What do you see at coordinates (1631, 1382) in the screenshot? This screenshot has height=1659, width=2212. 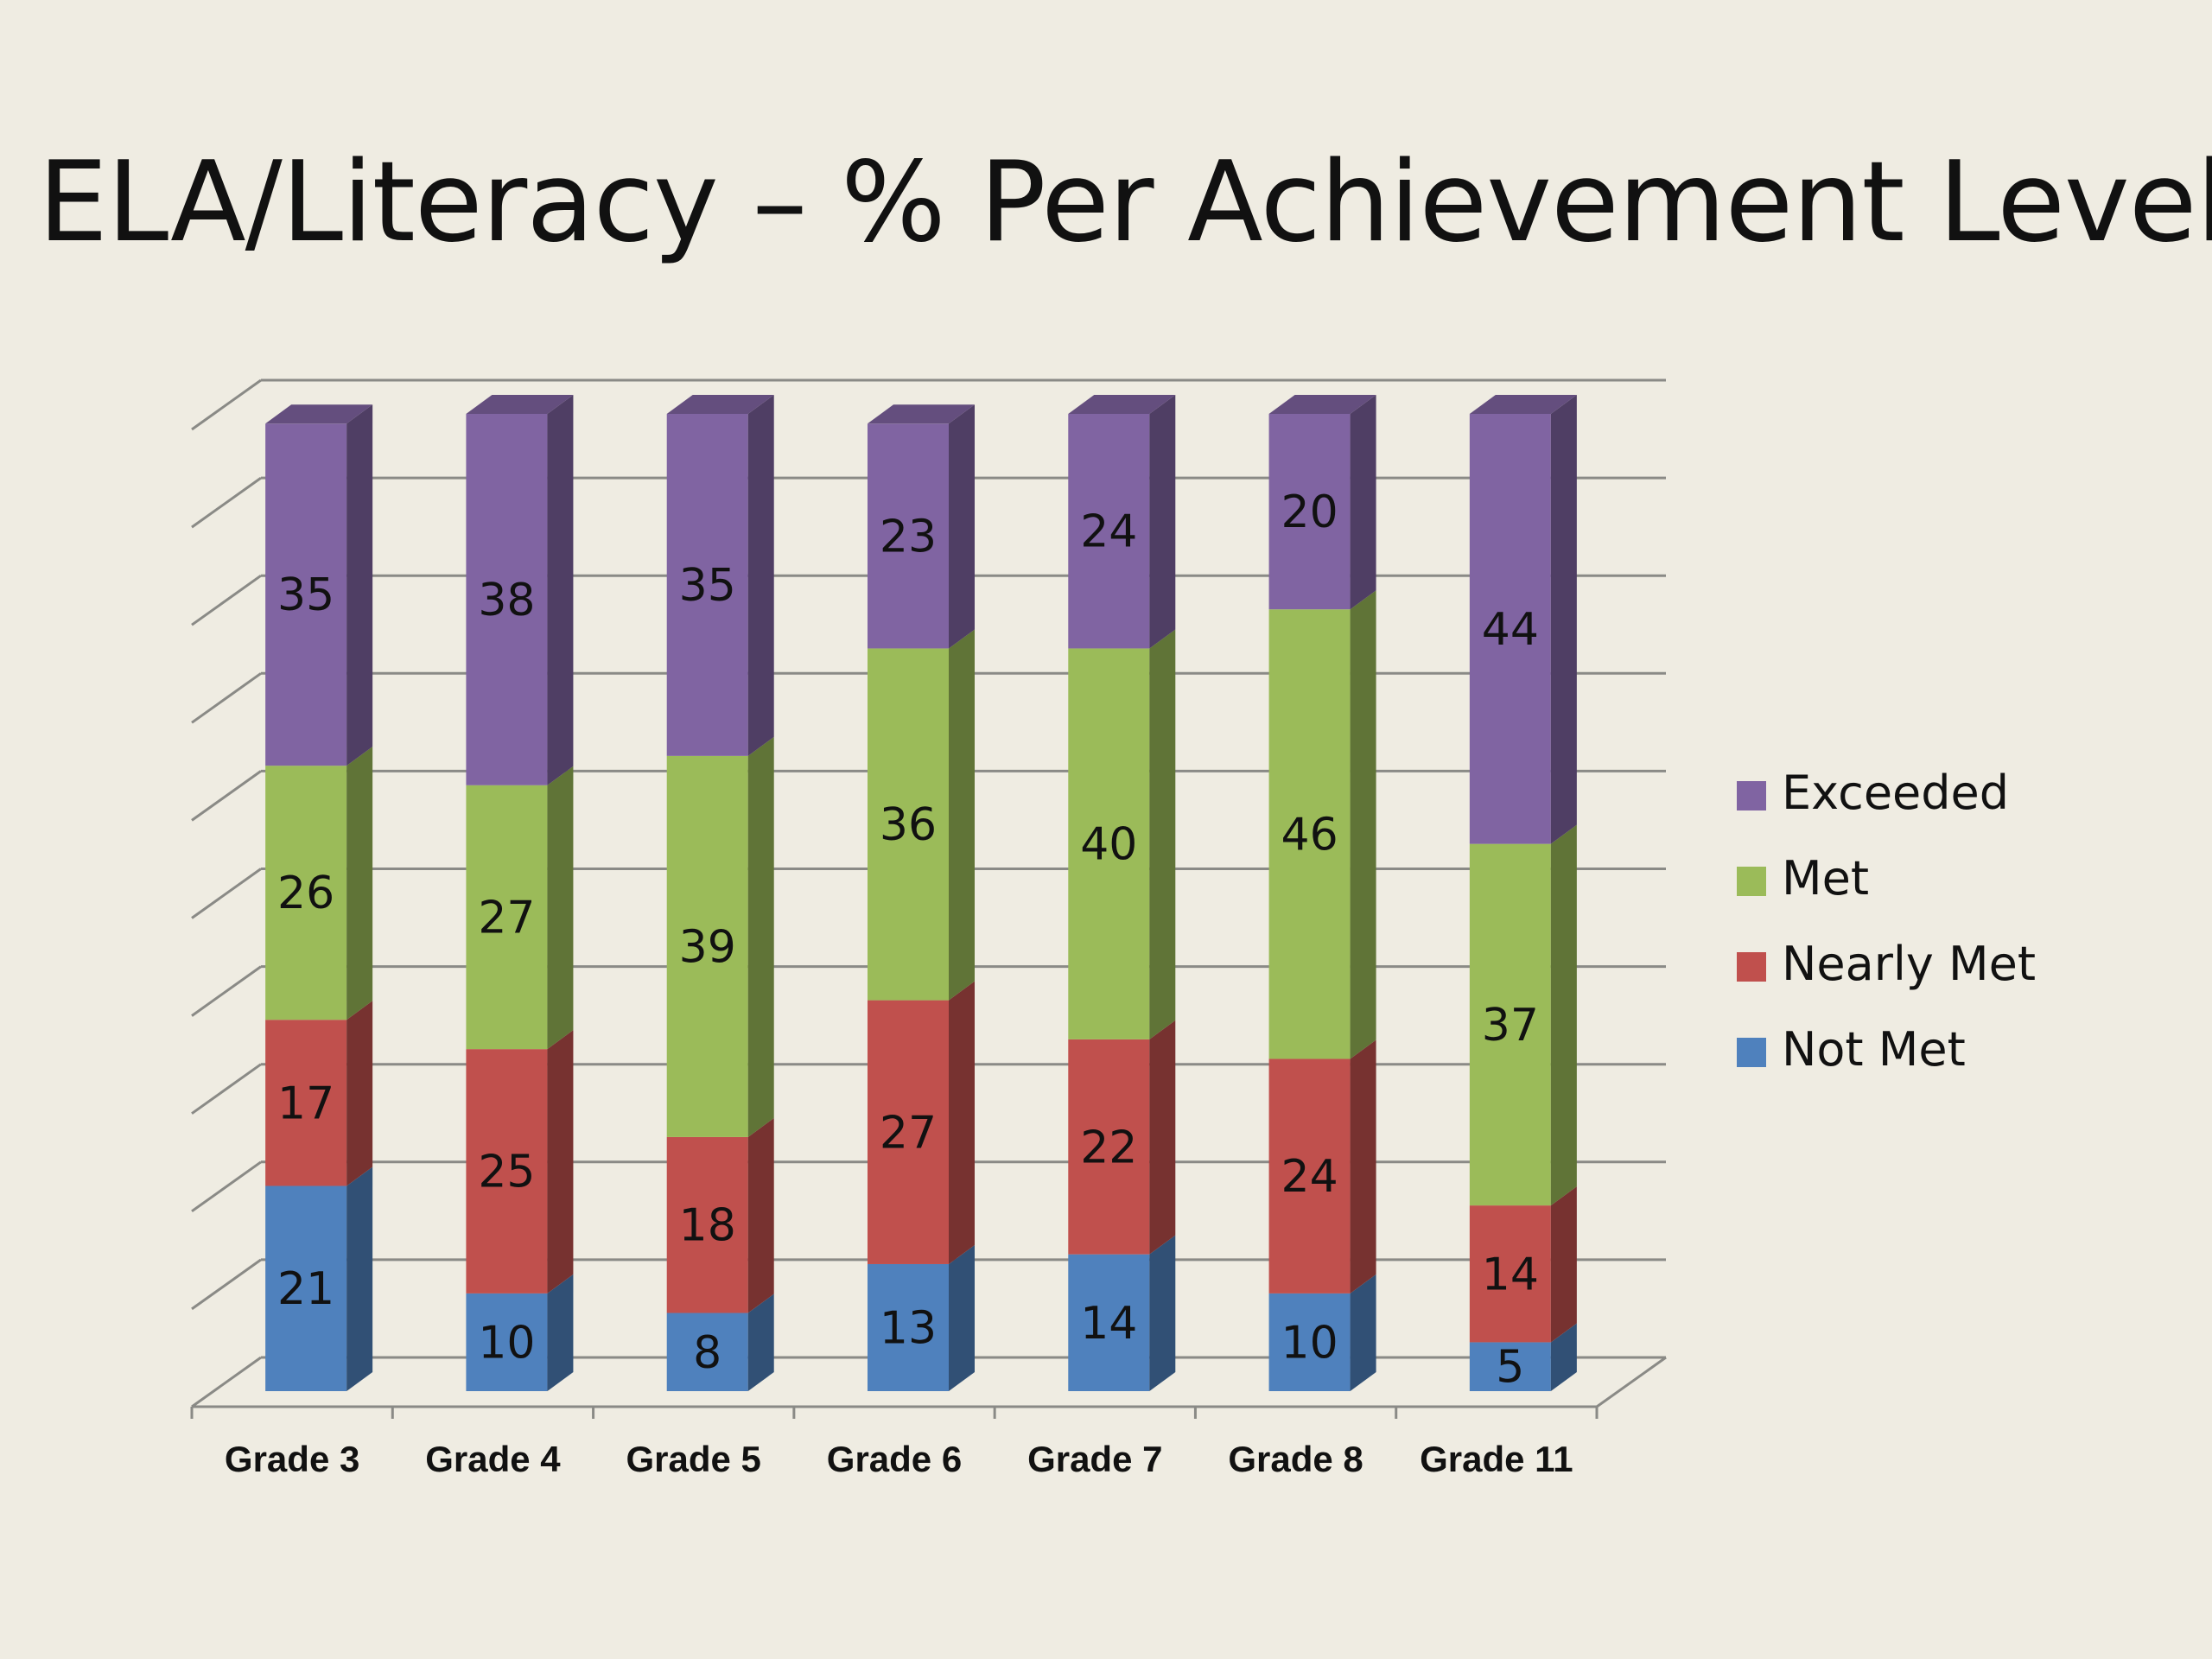 I see `floor-right-edge` at bounding box center [1631, 1382].